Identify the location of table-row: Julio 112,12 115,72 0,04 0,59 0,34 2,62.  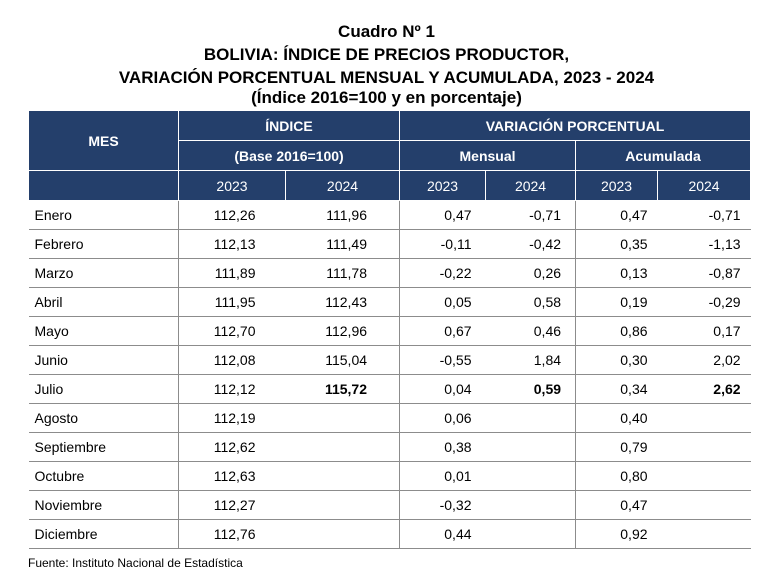
(389, 389).